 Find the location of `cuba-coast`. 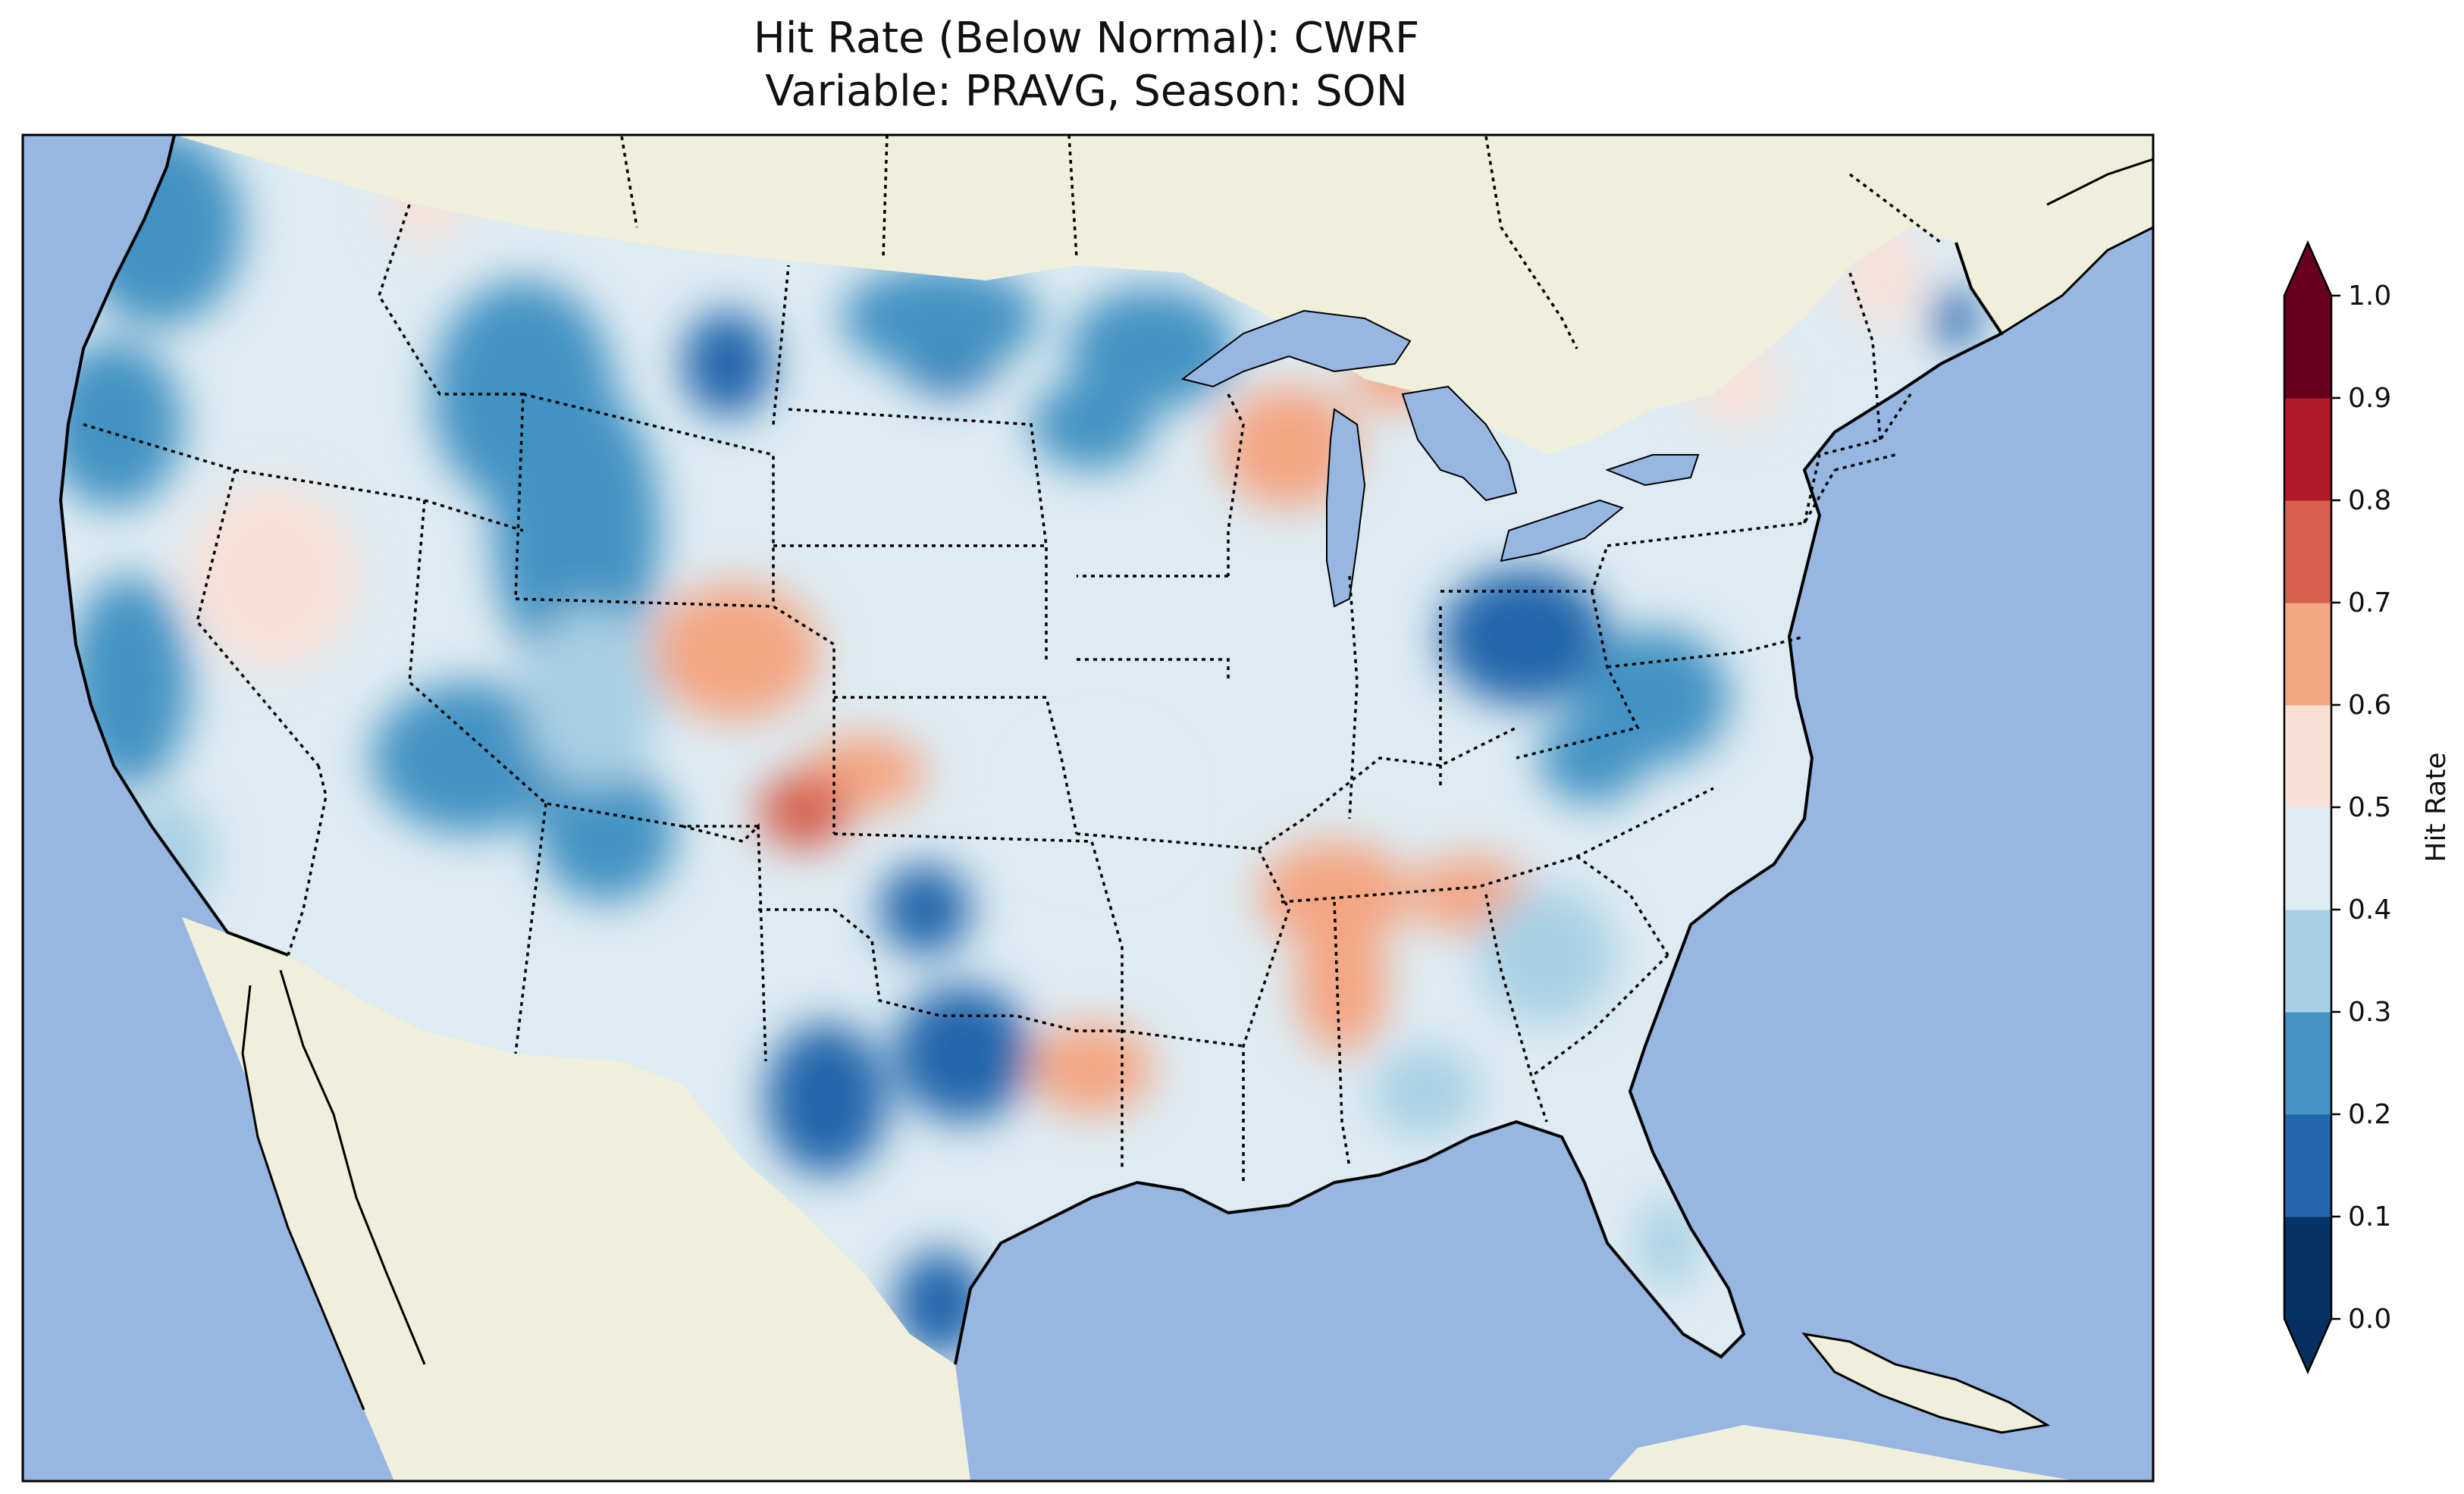

cuba-coast is located at coordinates (1926, 1383).